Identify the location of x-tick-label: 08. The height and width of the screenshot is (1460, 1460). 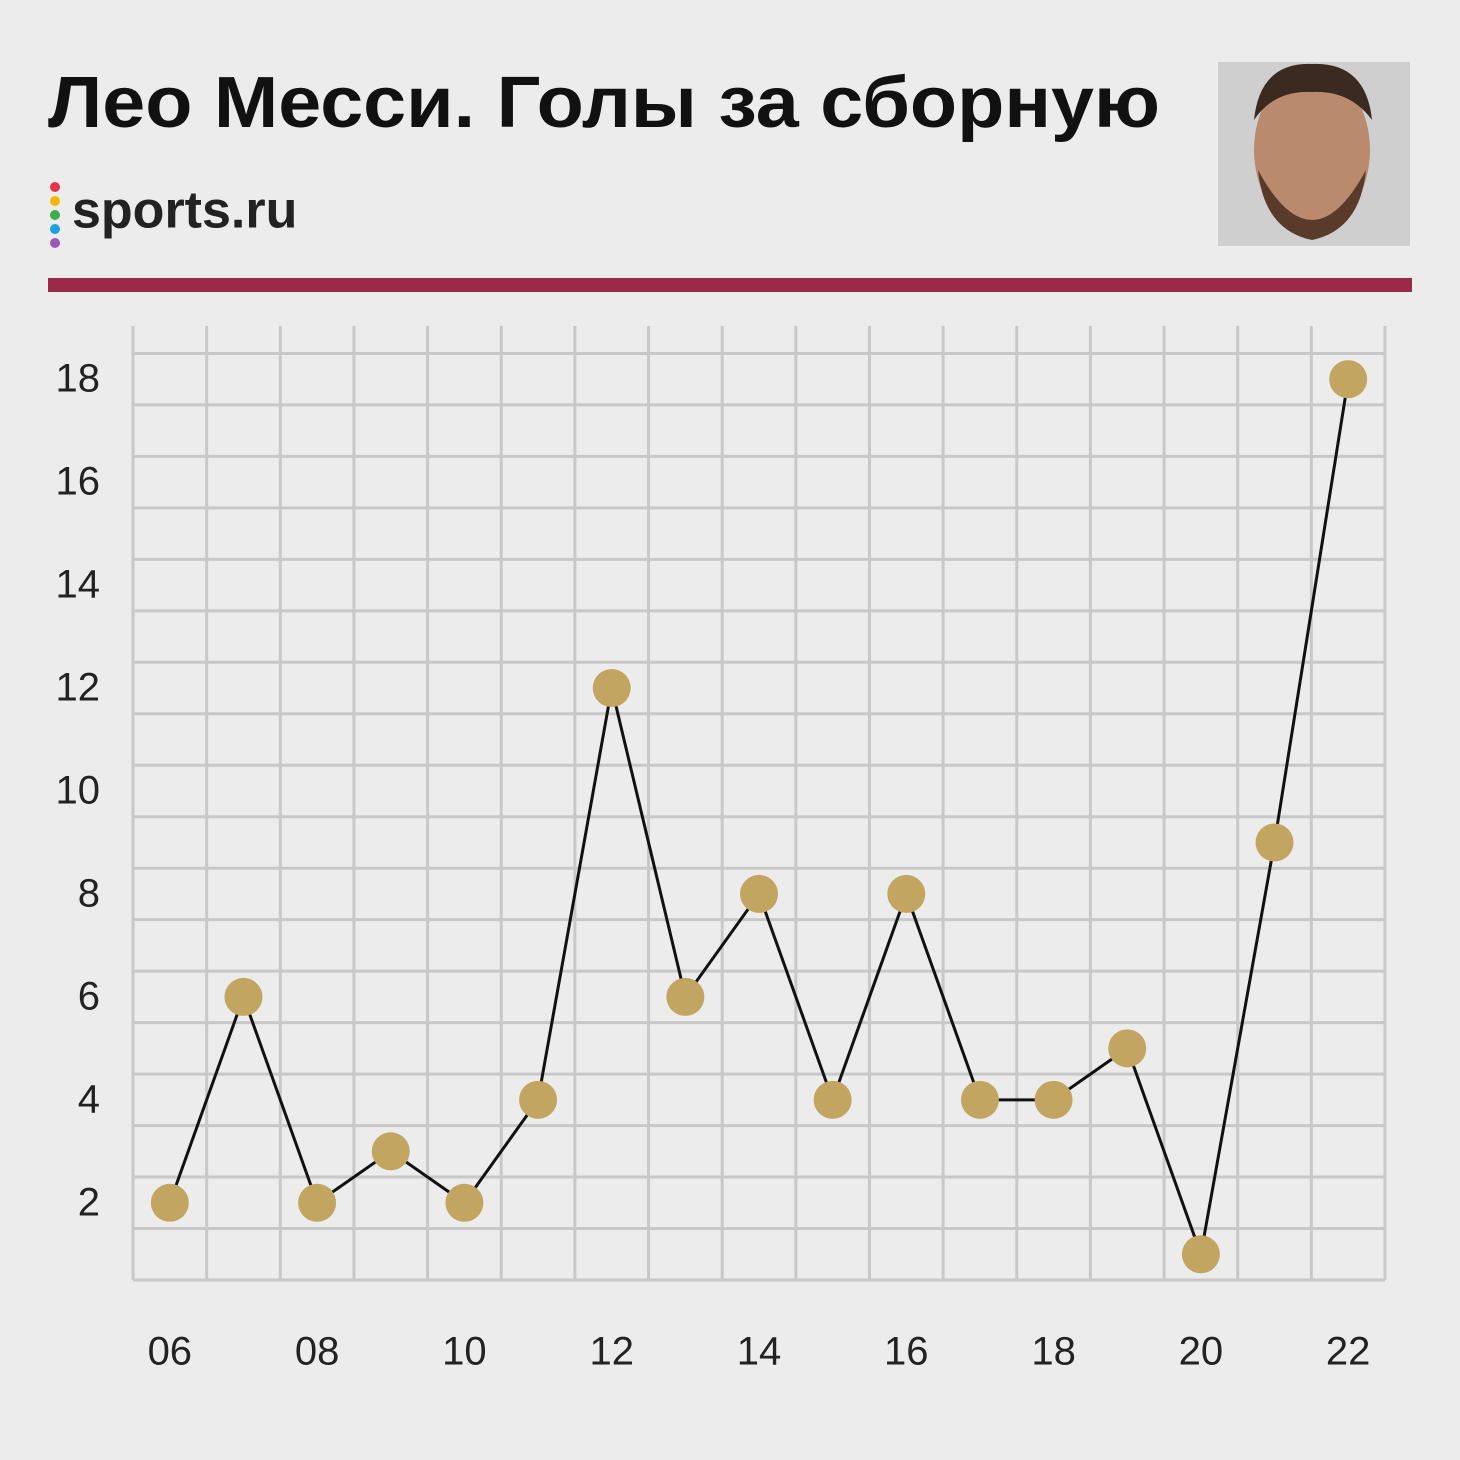
(317, 1352).